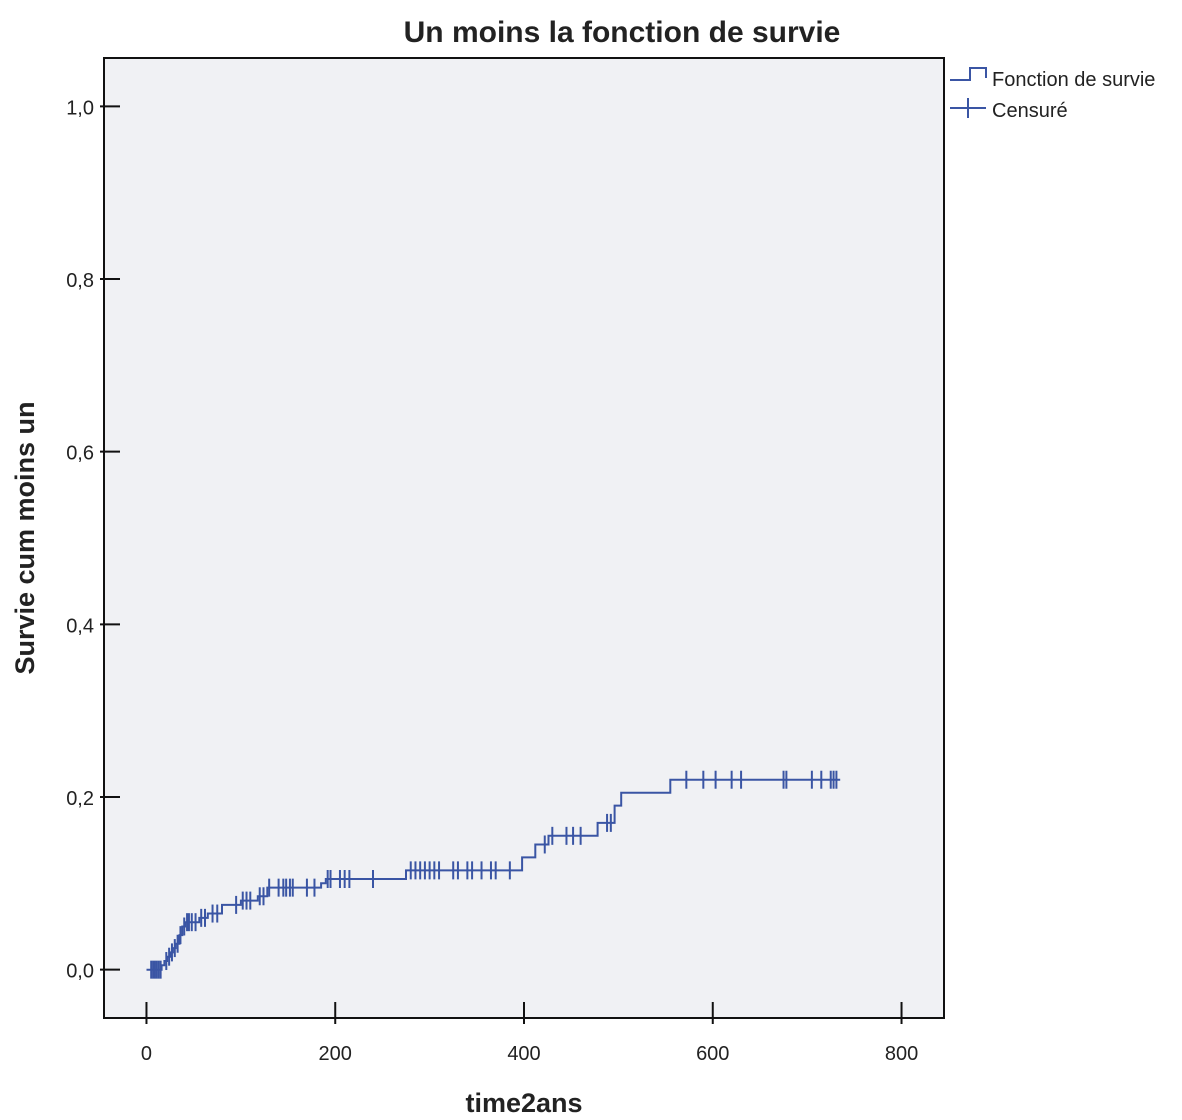 The image size is (1182, 1120). I want to click on y-tick-label: 0,6, so click(80, 454).